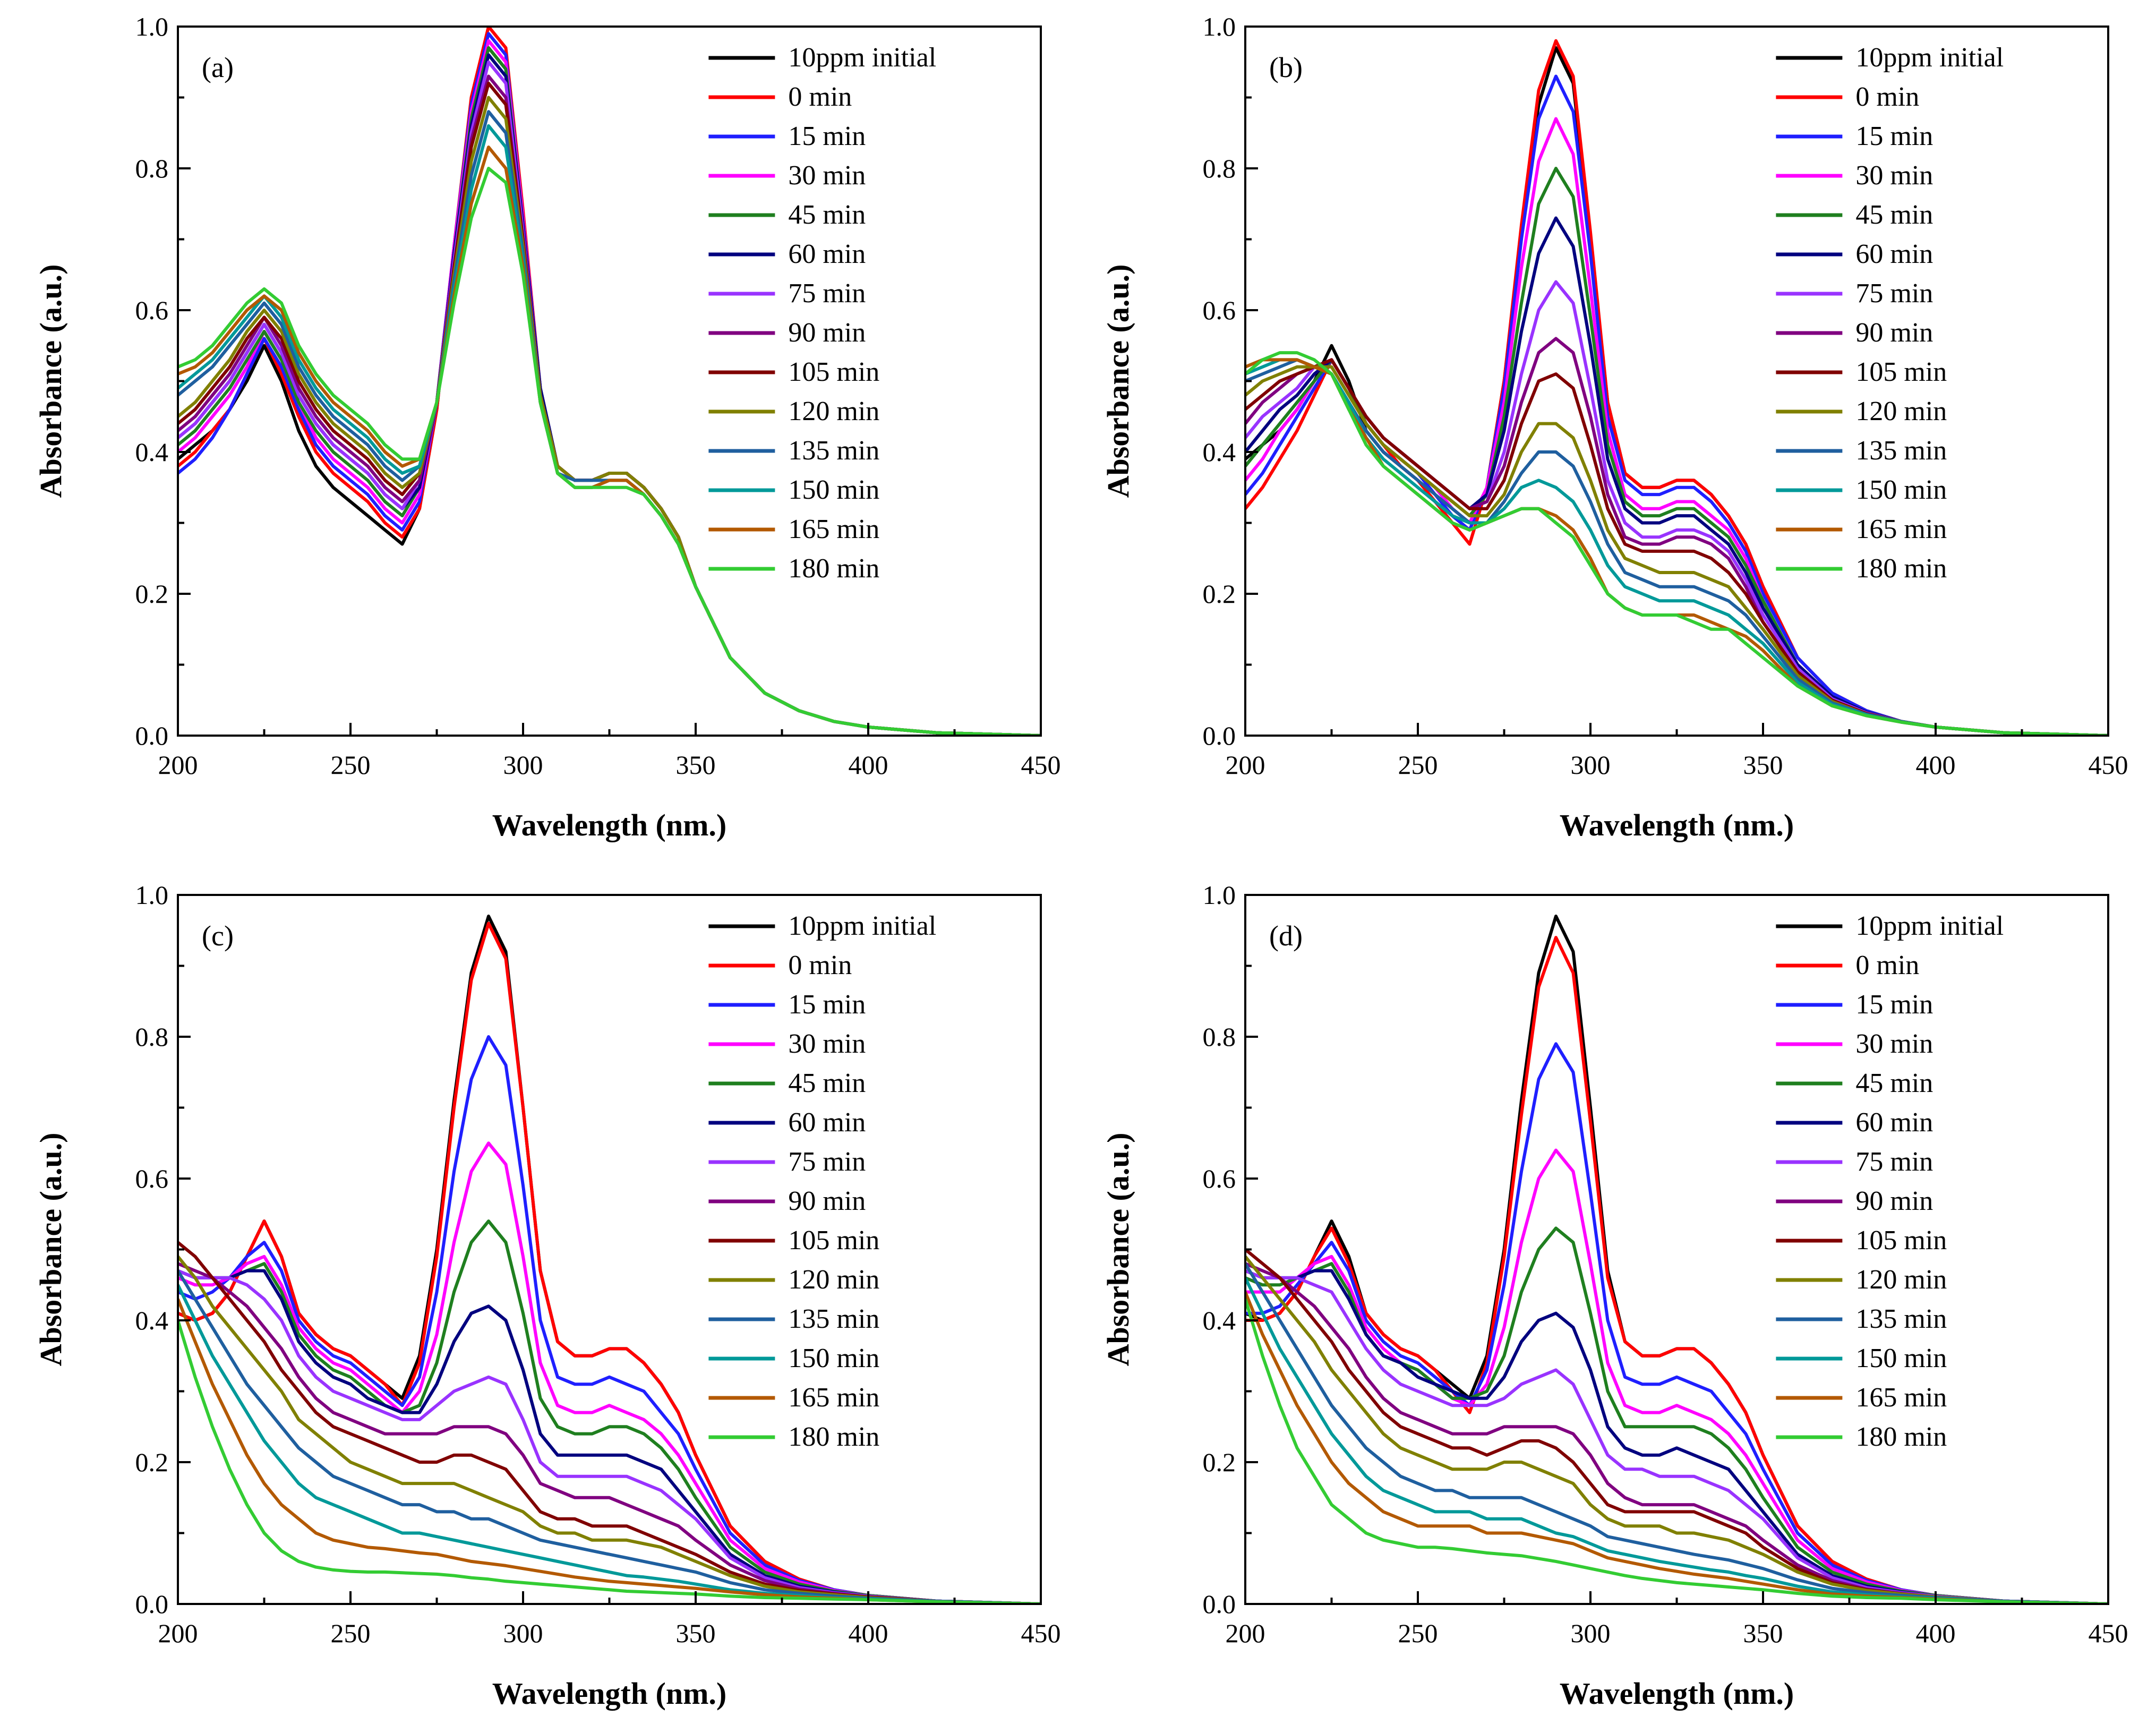 The height and width of the screenshot is (1724, 2156). Describe the element at coordinates (152, 594) in the screenshot. I see `y-tick-label: 0.2` at that location.